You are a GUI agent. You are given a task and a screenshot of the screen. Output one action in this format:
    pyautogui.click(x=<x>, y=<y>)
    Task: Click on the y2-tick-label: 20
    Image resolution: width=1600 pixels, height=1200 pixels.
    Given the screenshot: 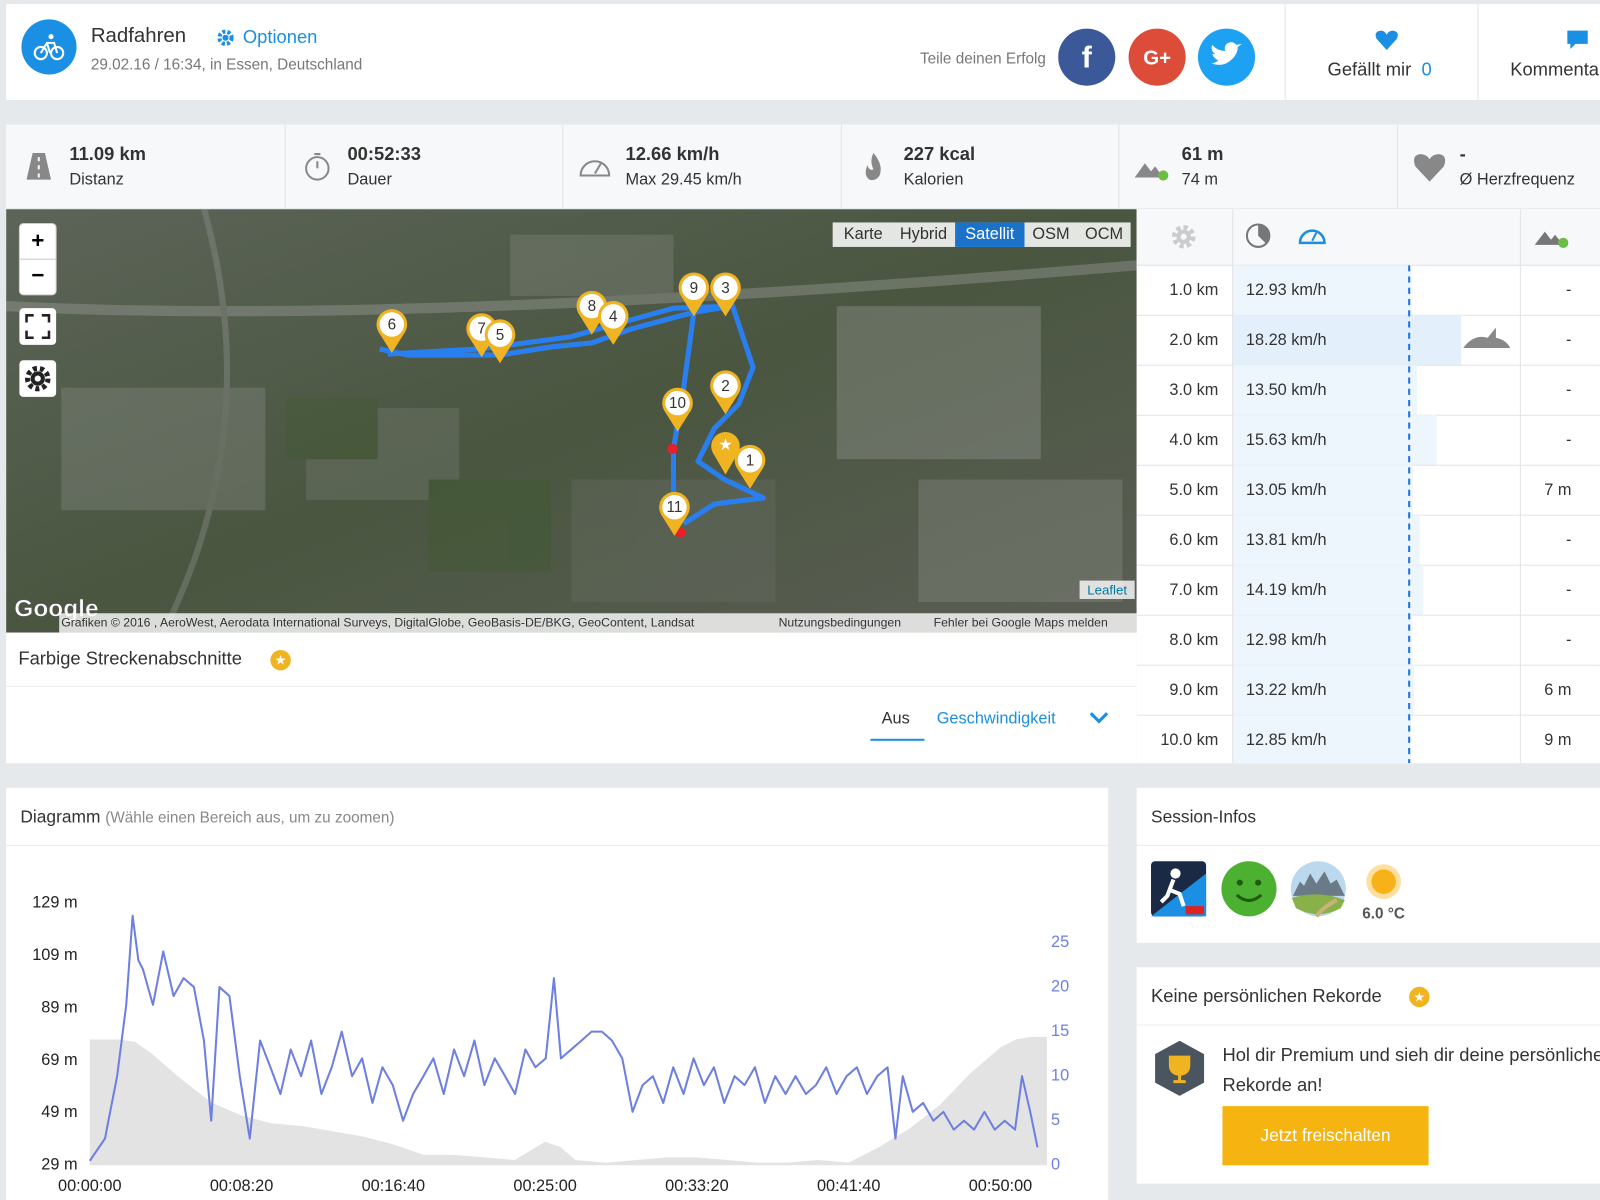 What is the action you would take?
    pyautogui.click(x=1060, y=986)
    